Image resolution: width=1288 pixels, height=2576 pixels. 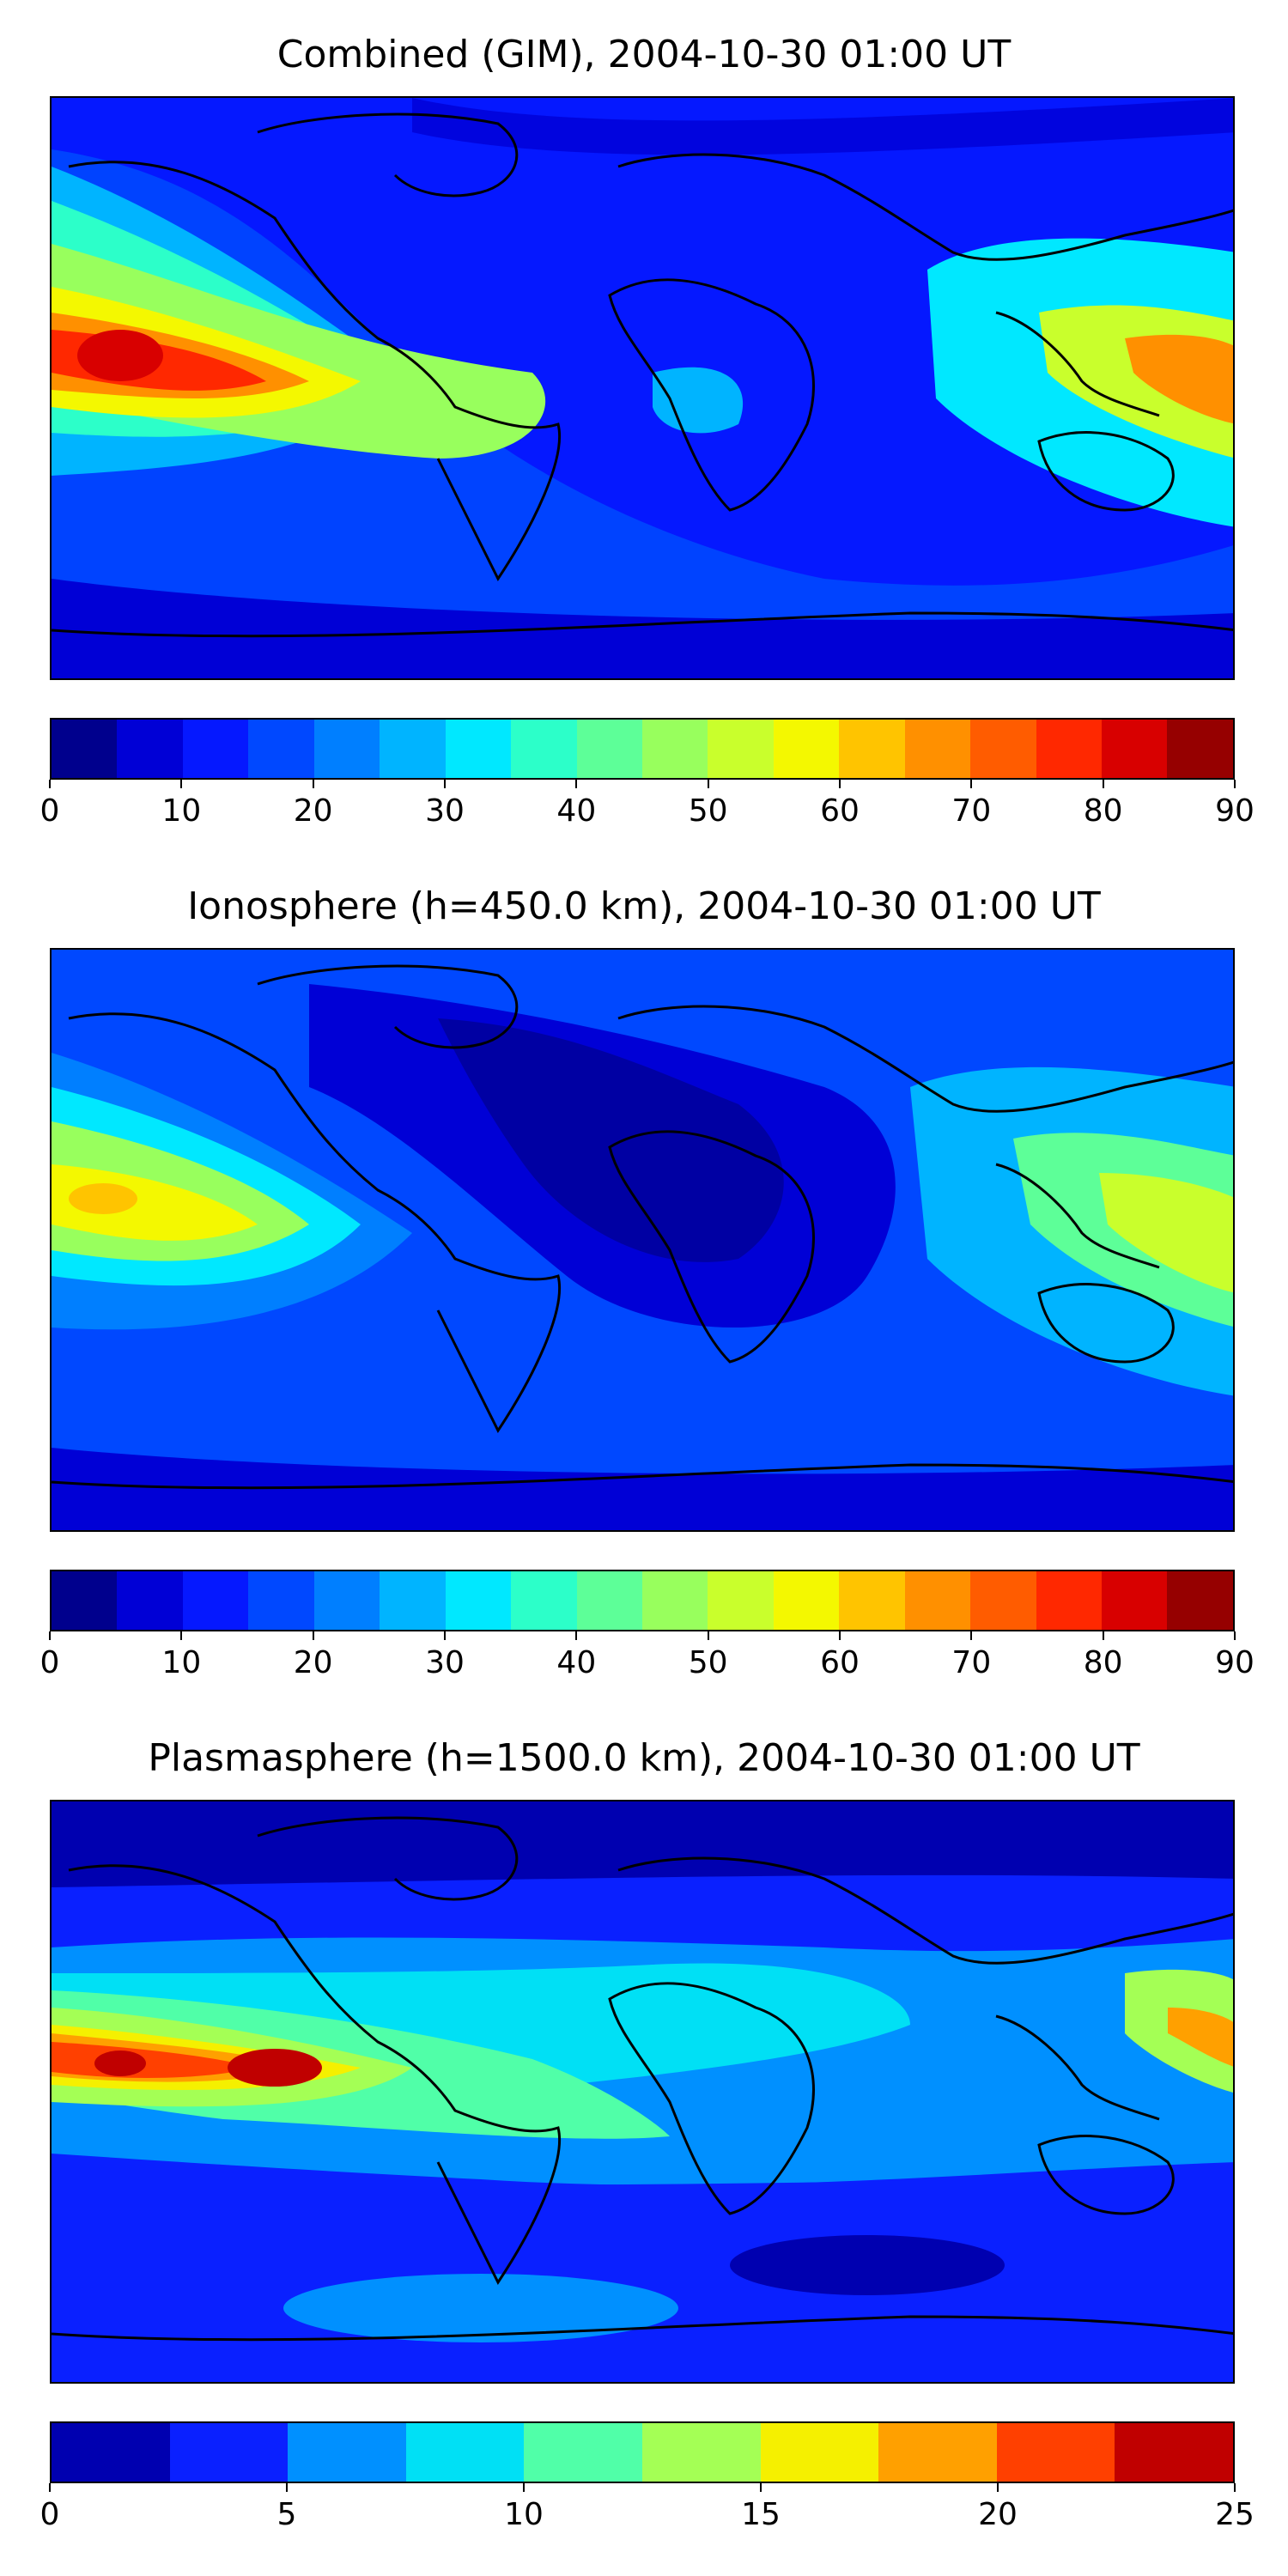 I want to click on colorbar-tick-label: 90, so click(x=1235, y=1663).